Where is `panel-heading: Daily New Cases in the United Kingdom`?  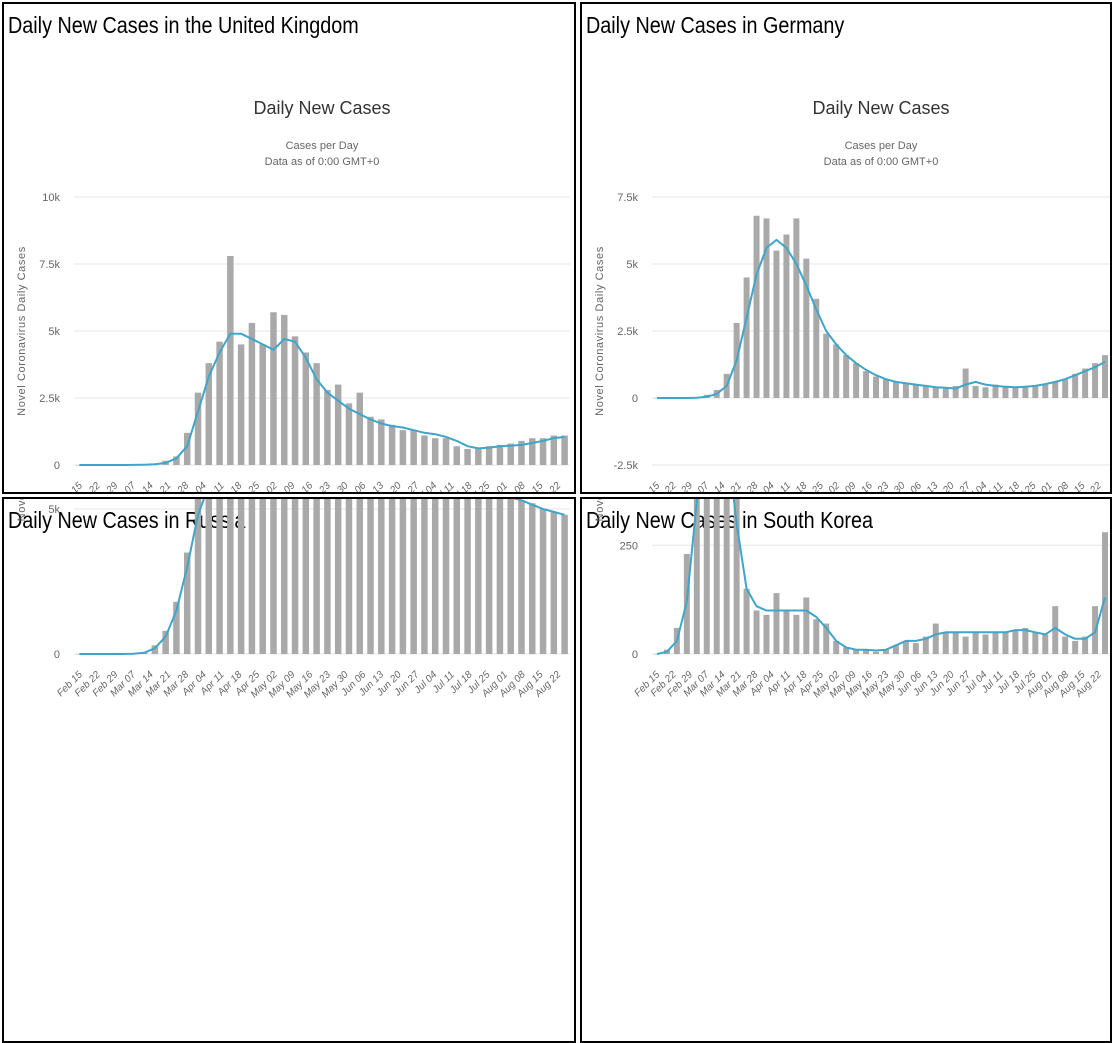
panel-heading: Daily New Cases in the United Kingdom is located at coordinates (183, 25).